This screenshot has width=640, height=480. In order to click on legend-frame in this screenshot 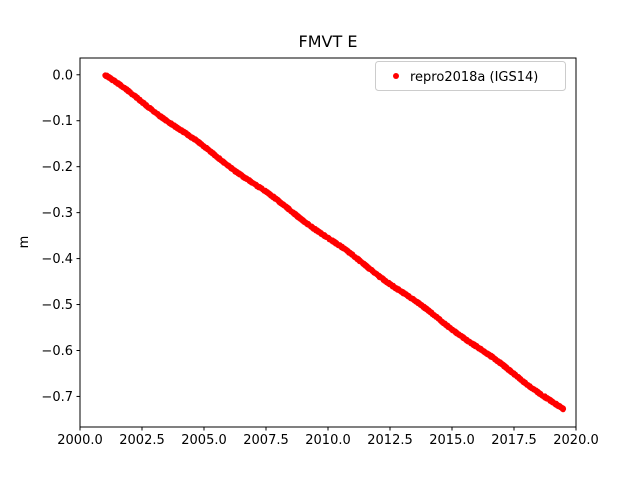, I will do `click(470, 76)`.